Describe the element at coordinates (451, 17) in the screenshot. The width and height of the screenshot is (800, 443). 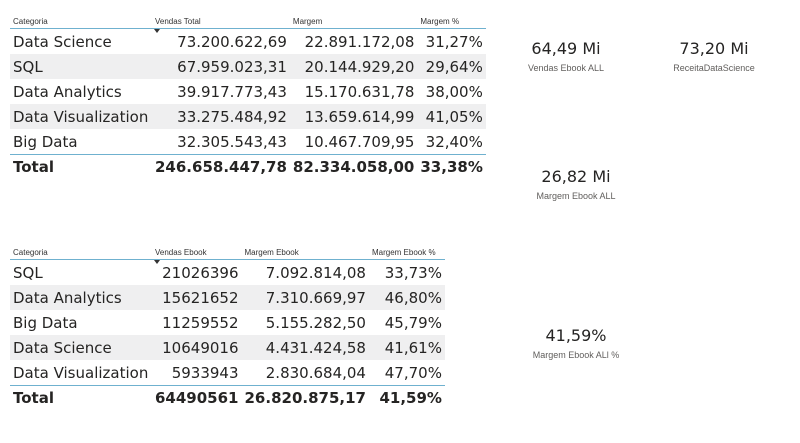
I see `column-header-margem-pct: Margem %` at that location.